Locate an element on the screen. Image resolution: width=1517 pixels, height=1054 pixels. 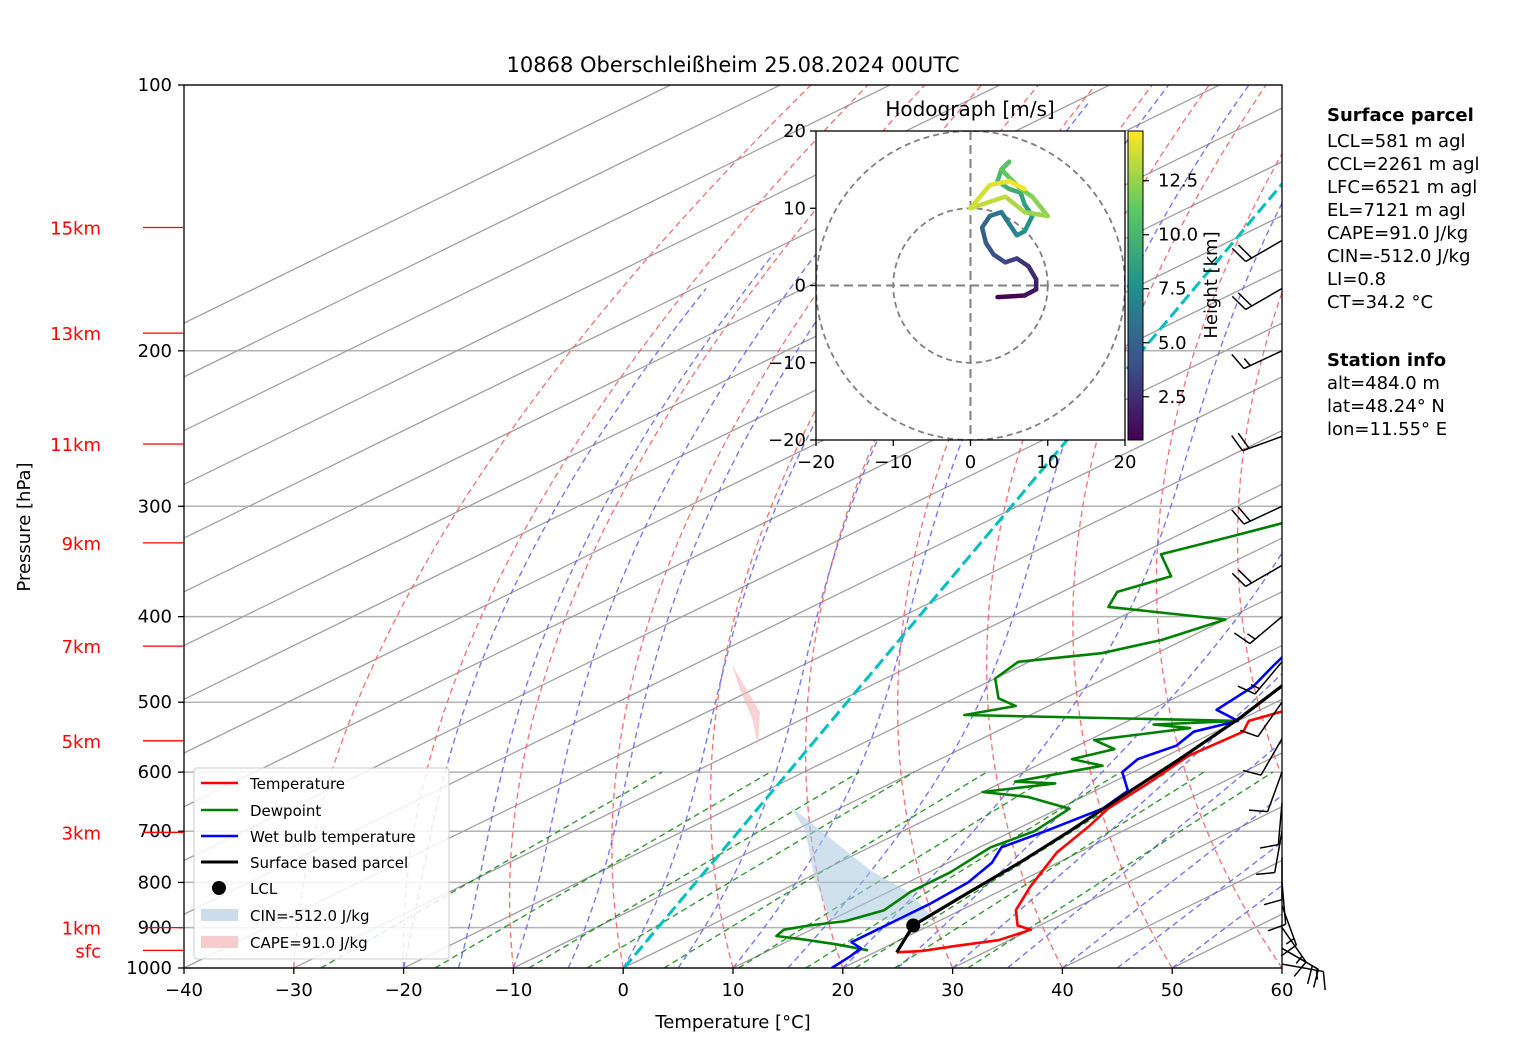
y-tick-label: 300 is located at coordinates (155, 506).